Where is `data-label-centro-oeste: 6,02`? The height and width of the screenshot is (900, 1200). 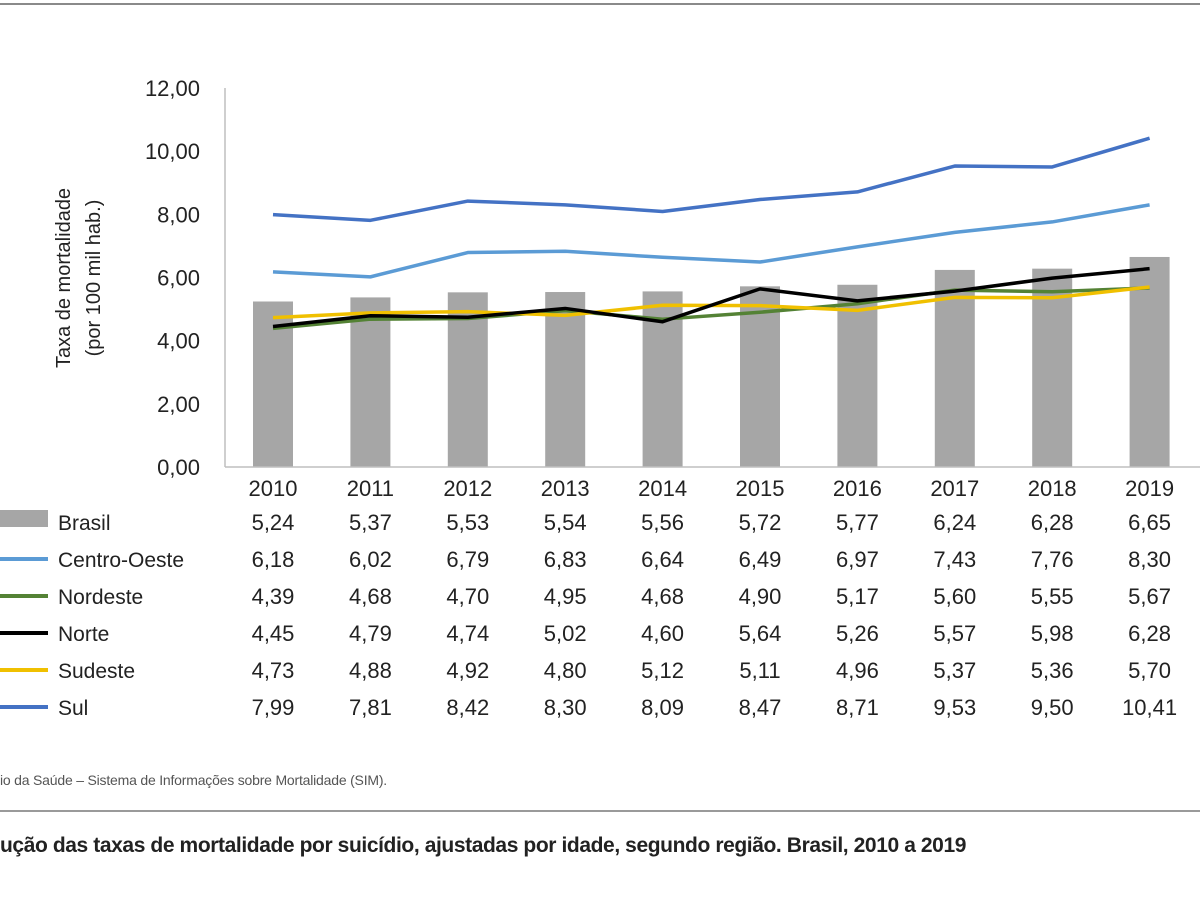 data-label-centro-oeste: 6,02 is located at coordinates (370, 559).